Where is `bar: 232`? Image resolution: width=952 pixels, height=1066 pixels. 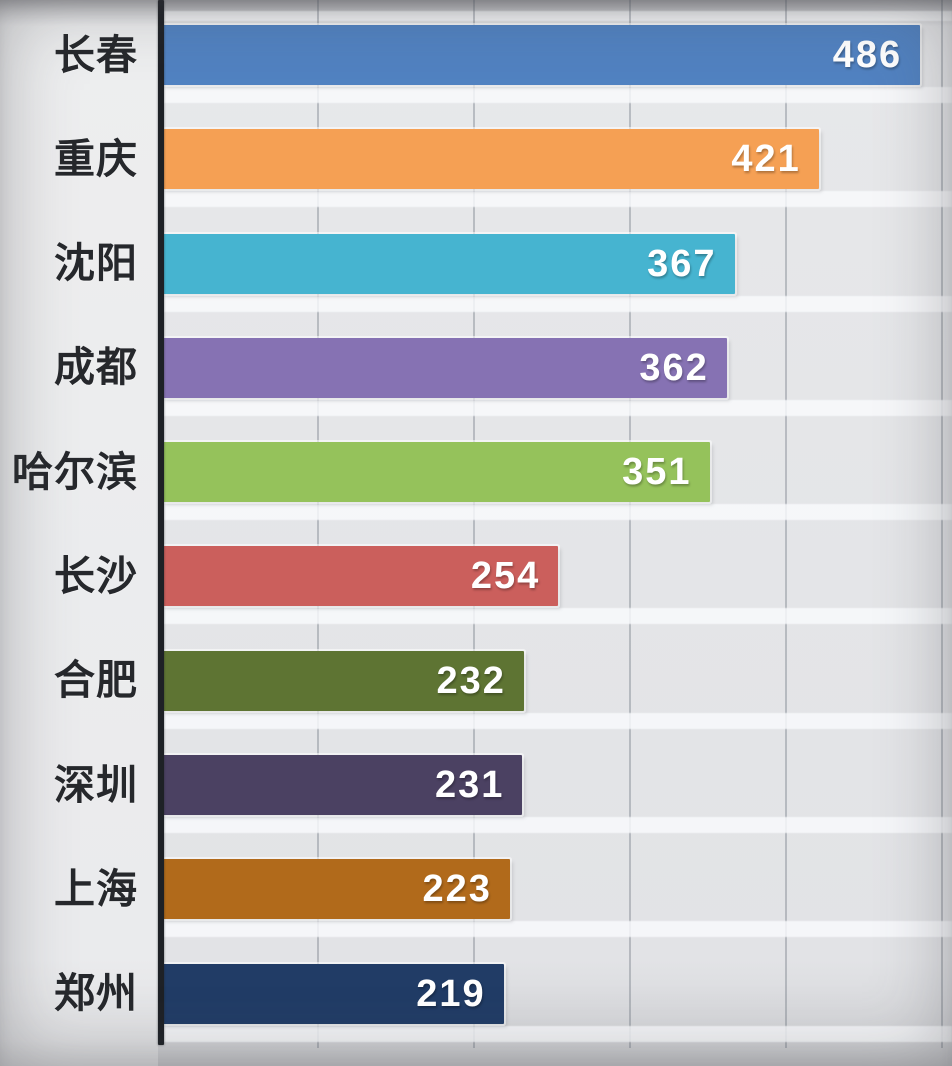
bar: 232 is located at coordinates (343, 680).